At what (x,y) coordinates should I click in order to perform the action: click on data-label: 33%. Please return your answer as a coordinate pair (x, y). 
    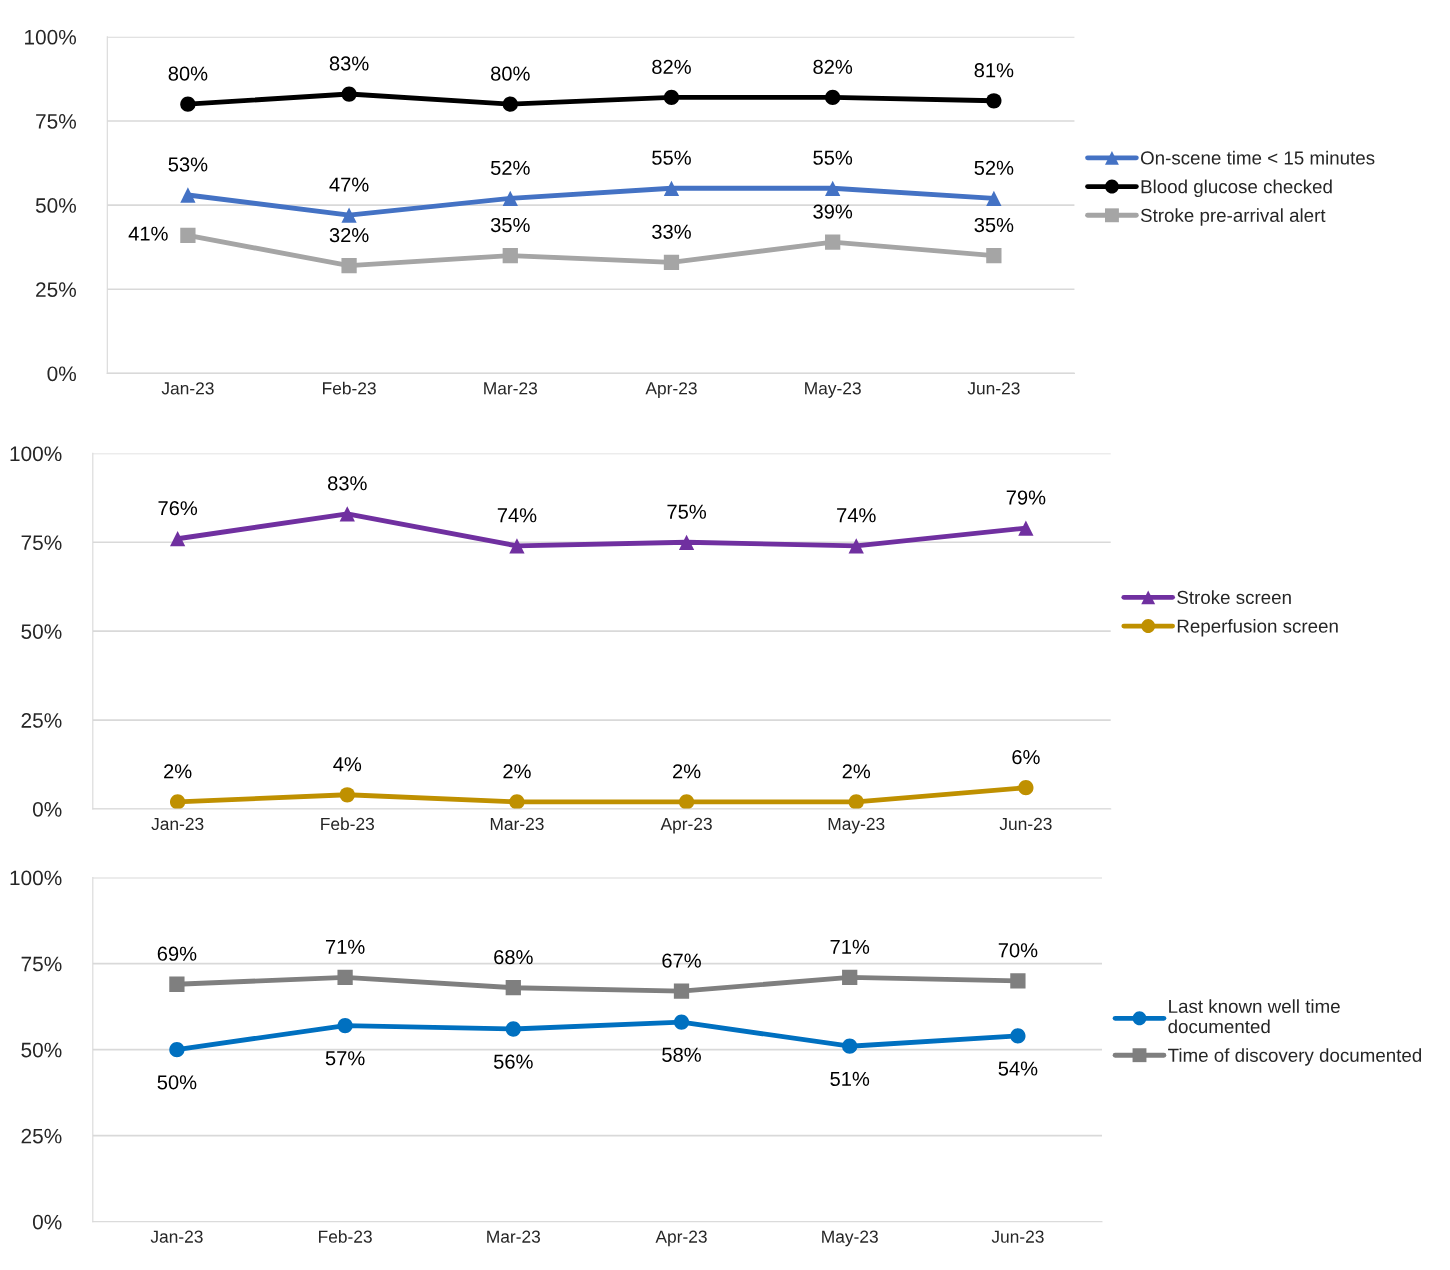
    Looking at the image, I should click on (671, 231).